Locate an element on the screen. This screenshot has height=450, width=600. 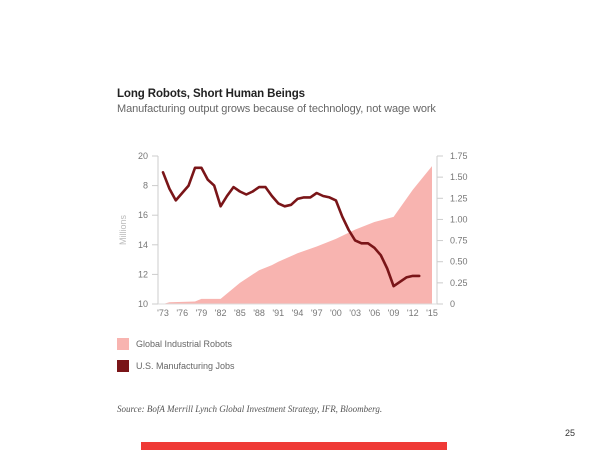
left-tick-label: 12 is located at coordinates (143, 274).